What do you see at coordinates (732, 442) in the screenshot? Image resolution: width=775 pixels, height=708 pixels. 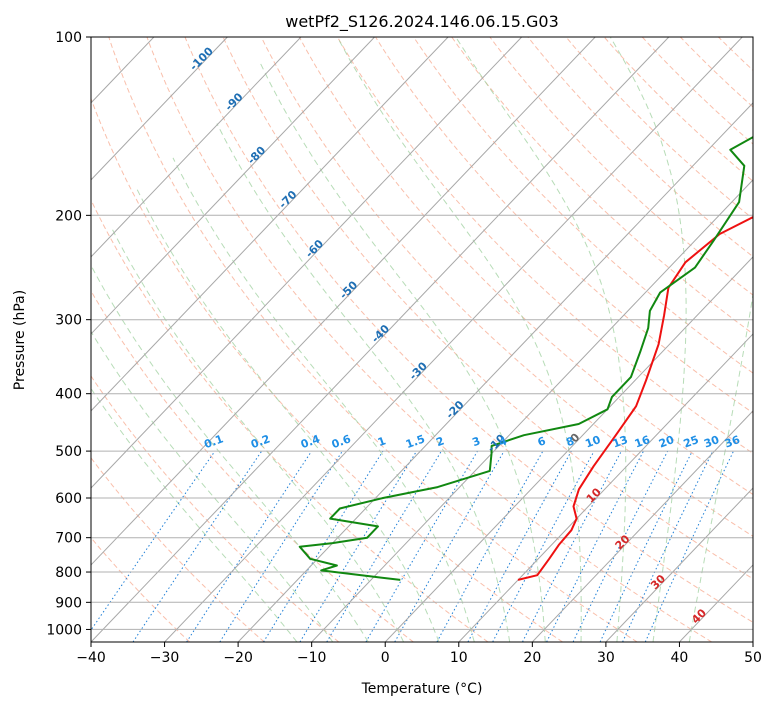 I see `mixing-ratio-label: 36` at bounding box center [732, 442].